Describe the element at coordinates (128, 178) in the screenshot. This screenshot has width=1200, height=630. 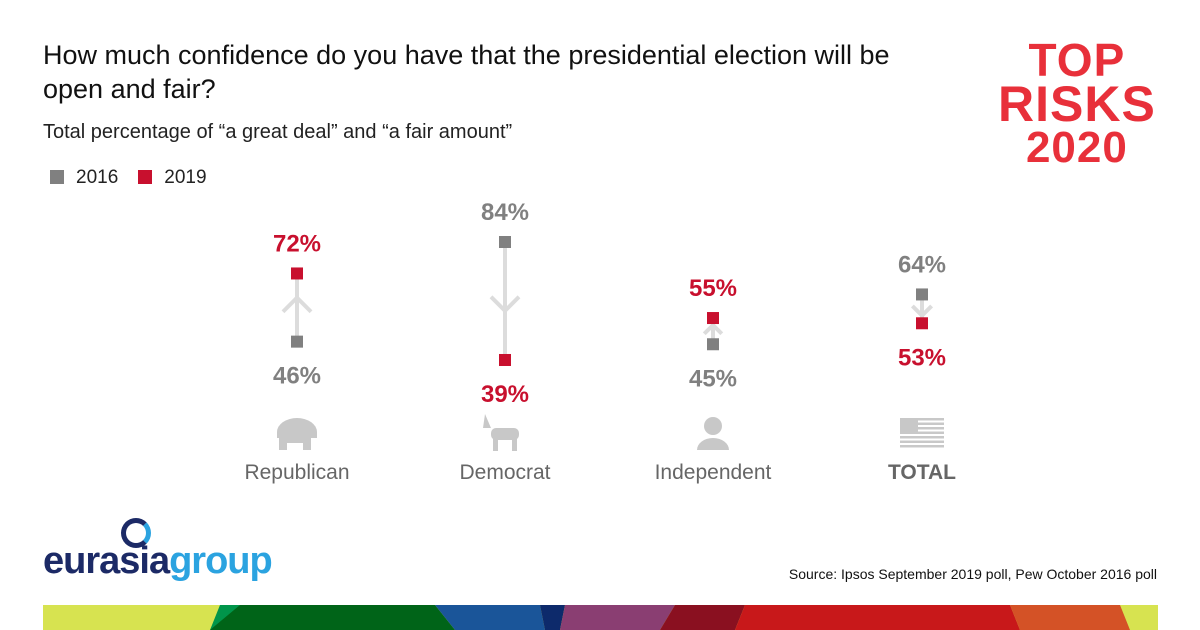
I see `legend: 2016 2019` at that location.